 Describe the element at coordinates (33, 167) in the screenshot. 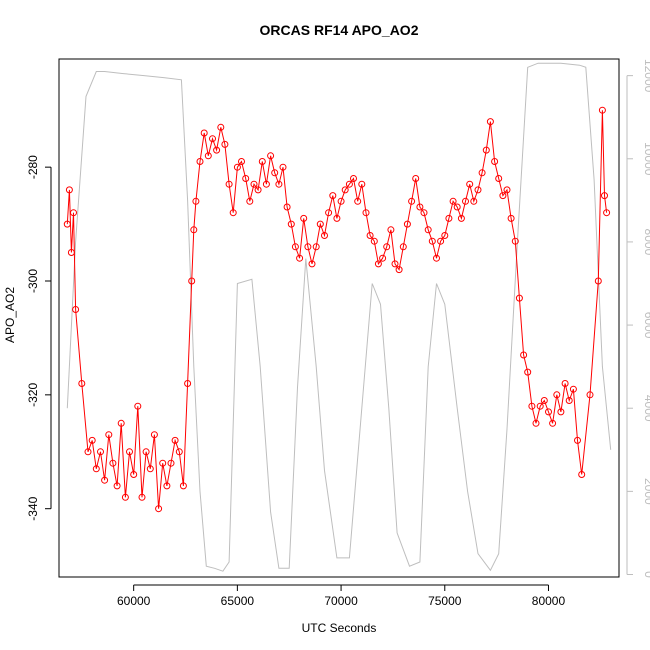

I see `y-tick-label: -280` at that location.